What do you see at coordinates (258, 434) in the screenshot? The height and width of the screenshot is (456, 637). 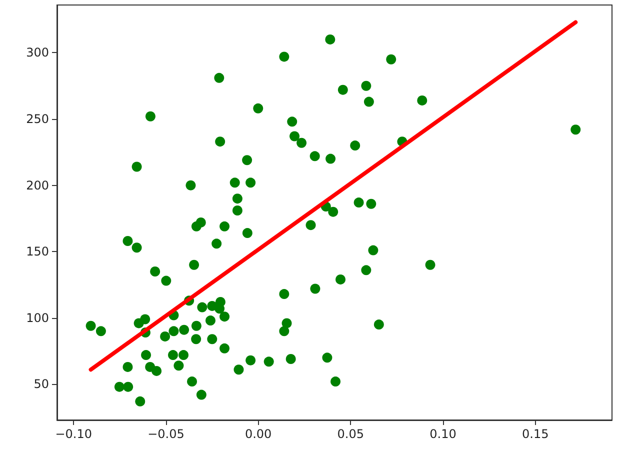 I see `x-tick-label: 0.00` at bounding box center [258, 434].